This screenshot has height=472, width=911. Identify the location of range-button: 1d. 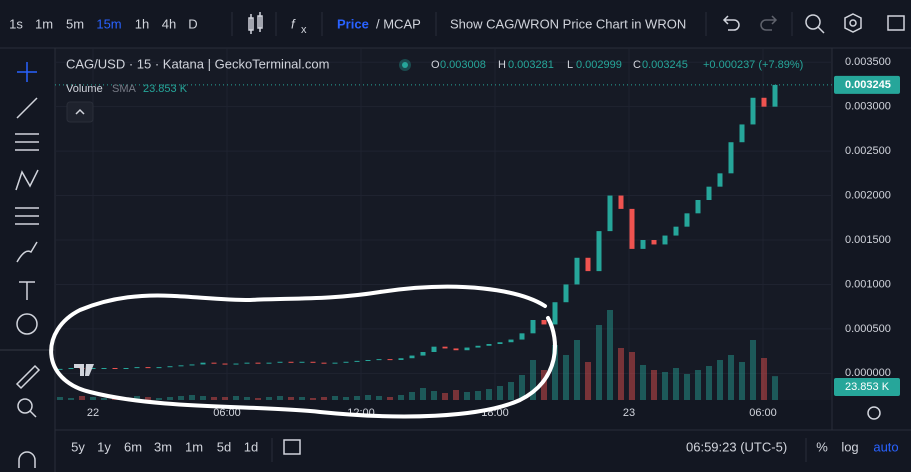
(251, 446).